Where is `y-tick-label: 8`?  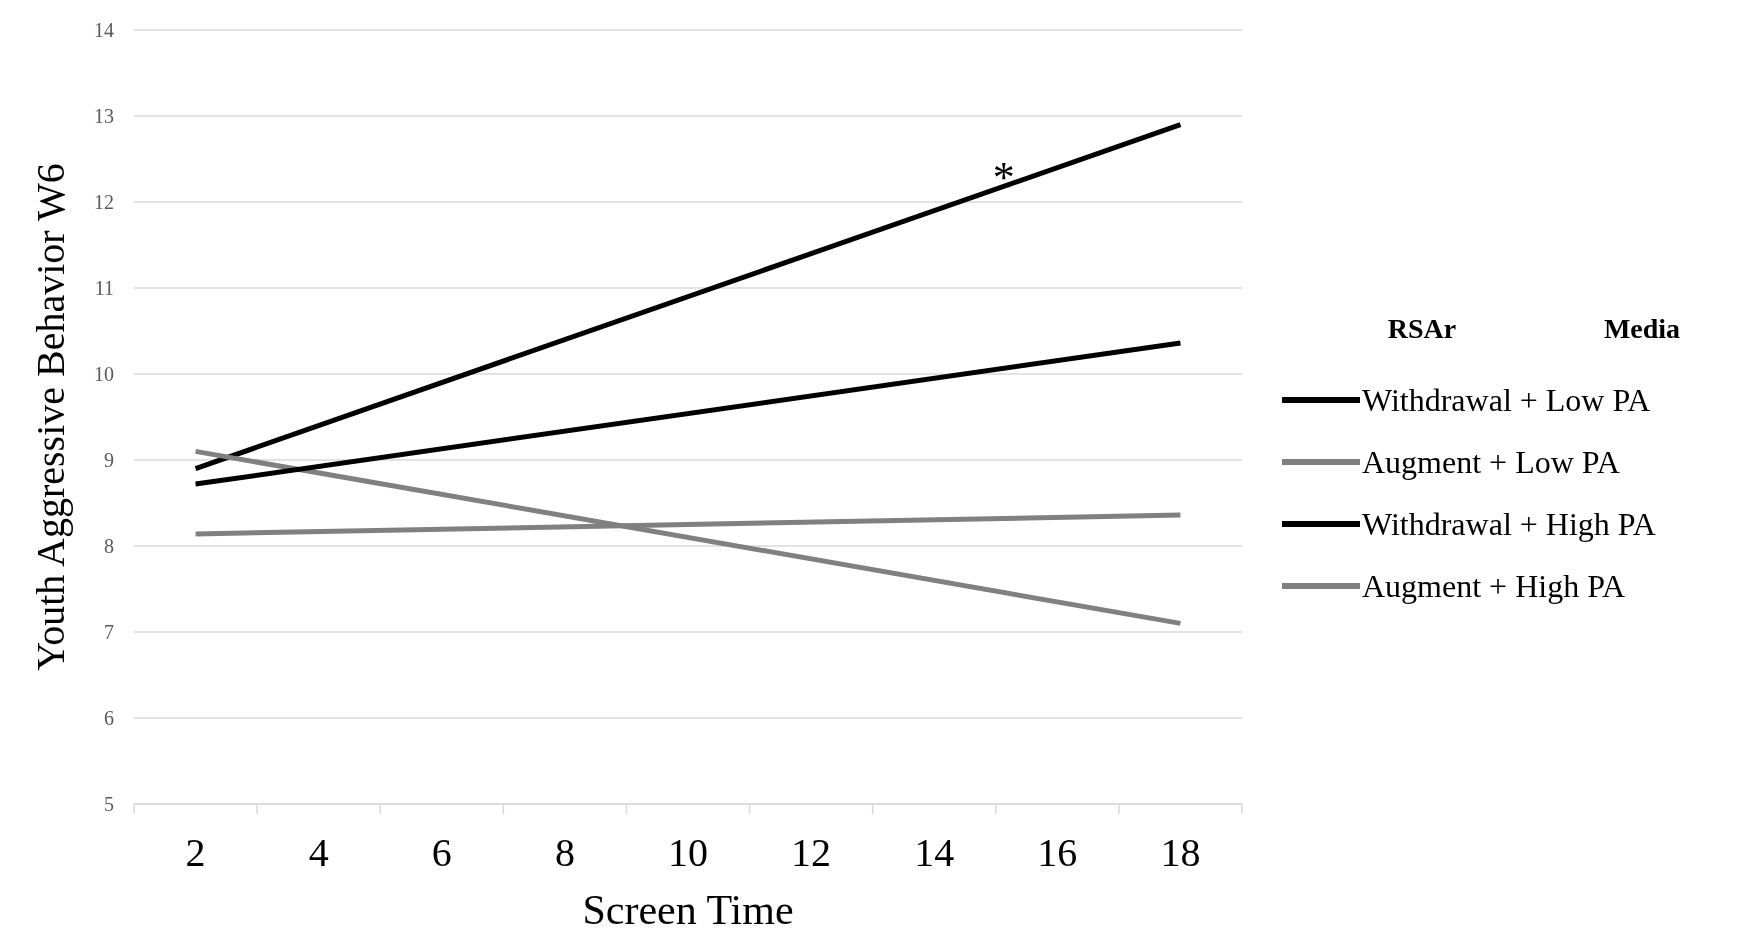
y-tick-label: 8 is located at coordinates (109, 546).